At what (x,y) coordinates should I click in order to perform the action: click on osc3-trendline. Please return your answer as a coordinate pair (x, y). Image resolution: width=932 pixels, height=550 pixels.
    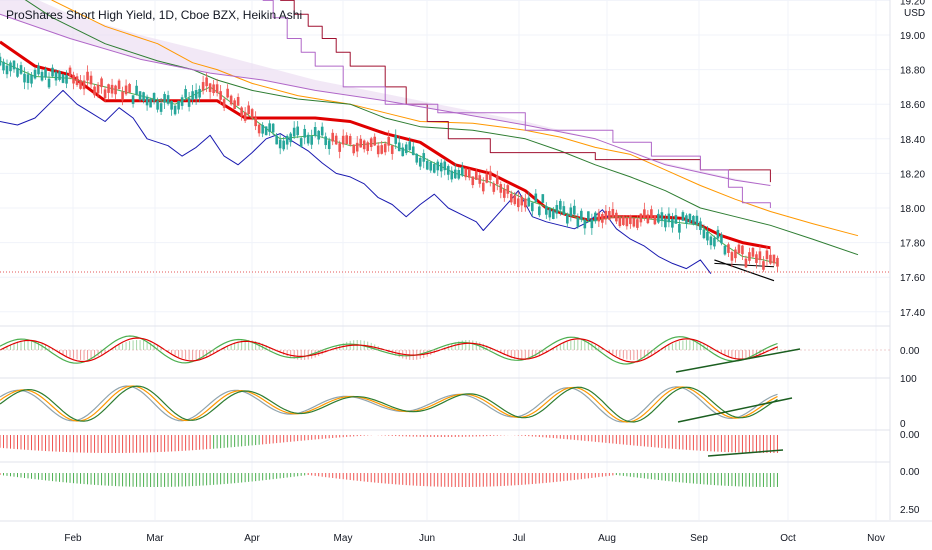
    Looking at the image, I should click on (745, 453).